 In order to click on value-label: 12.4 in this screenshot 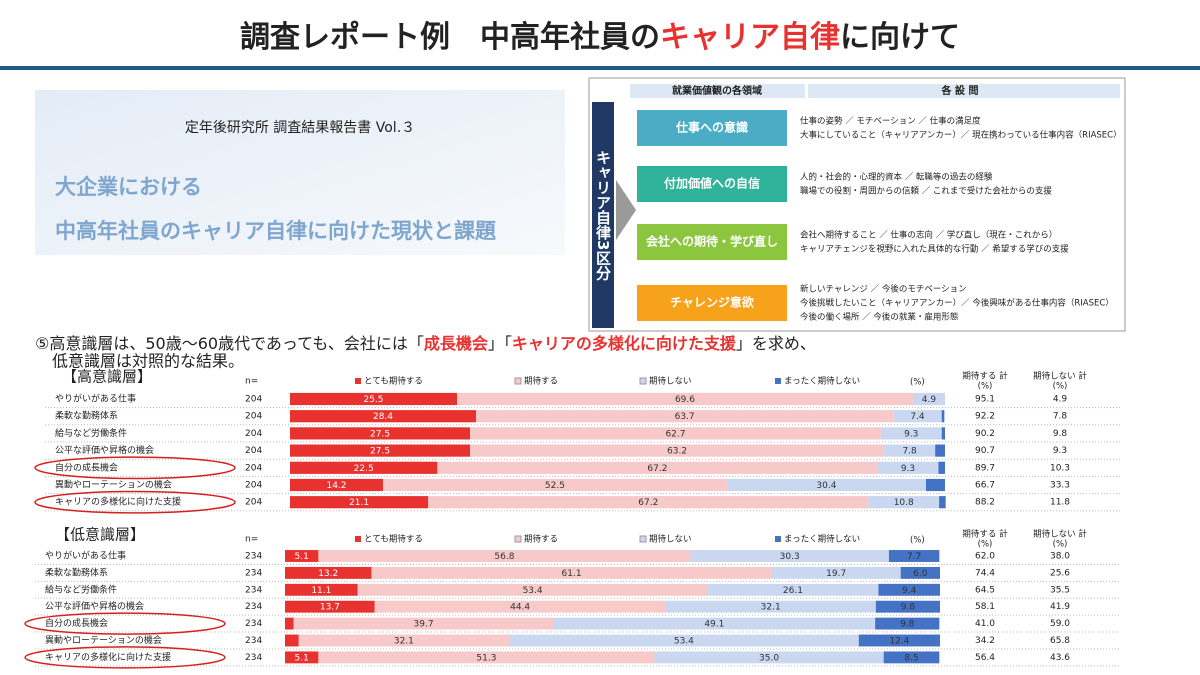, I will do `click(899, 642)`.